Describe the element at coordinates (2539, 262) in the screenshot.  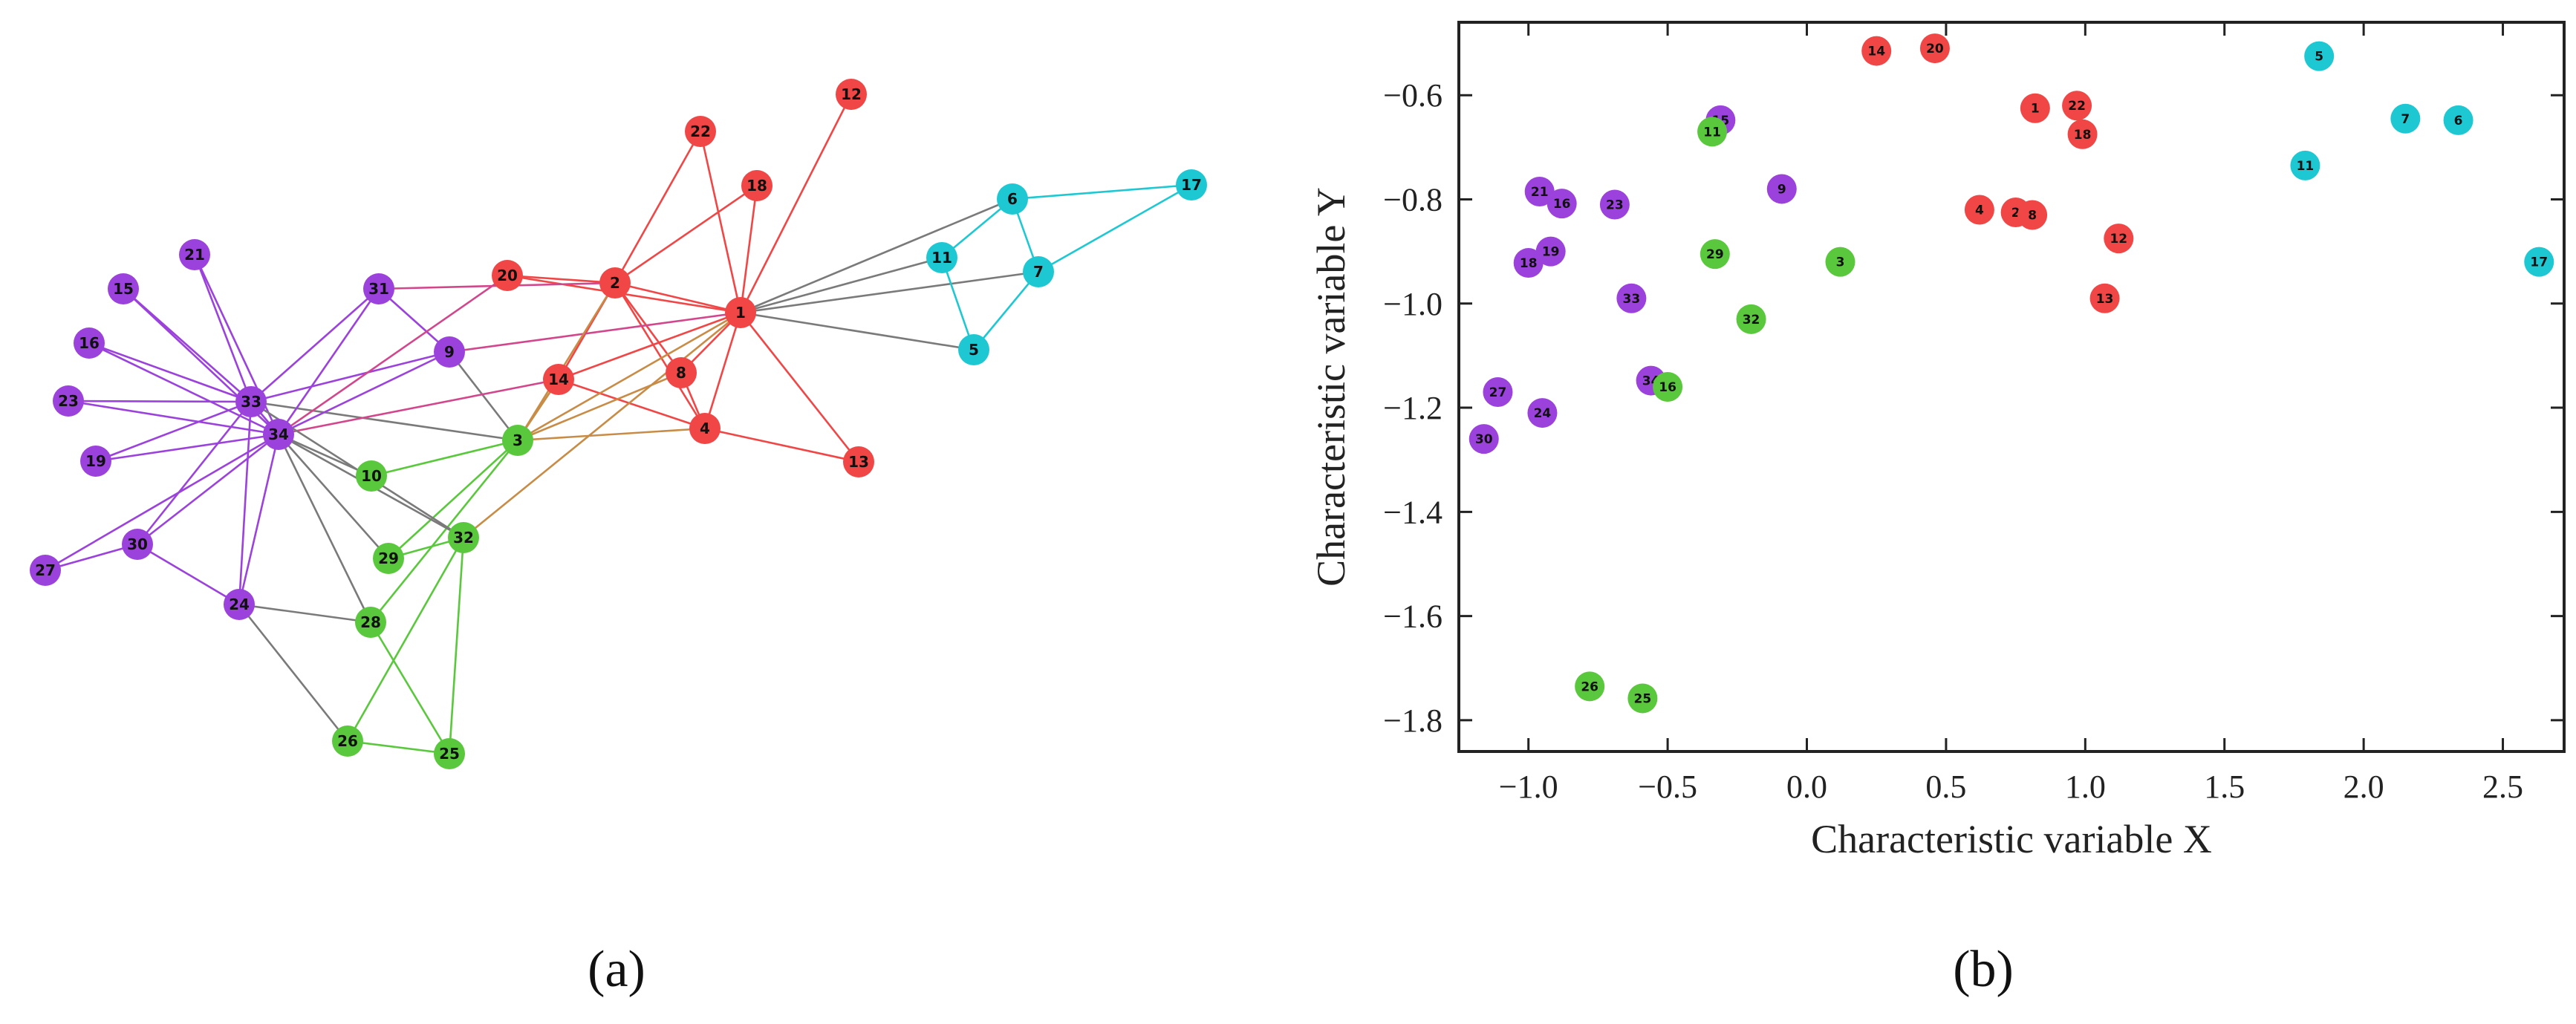
I see `scatter-point-17: 17` at that location.